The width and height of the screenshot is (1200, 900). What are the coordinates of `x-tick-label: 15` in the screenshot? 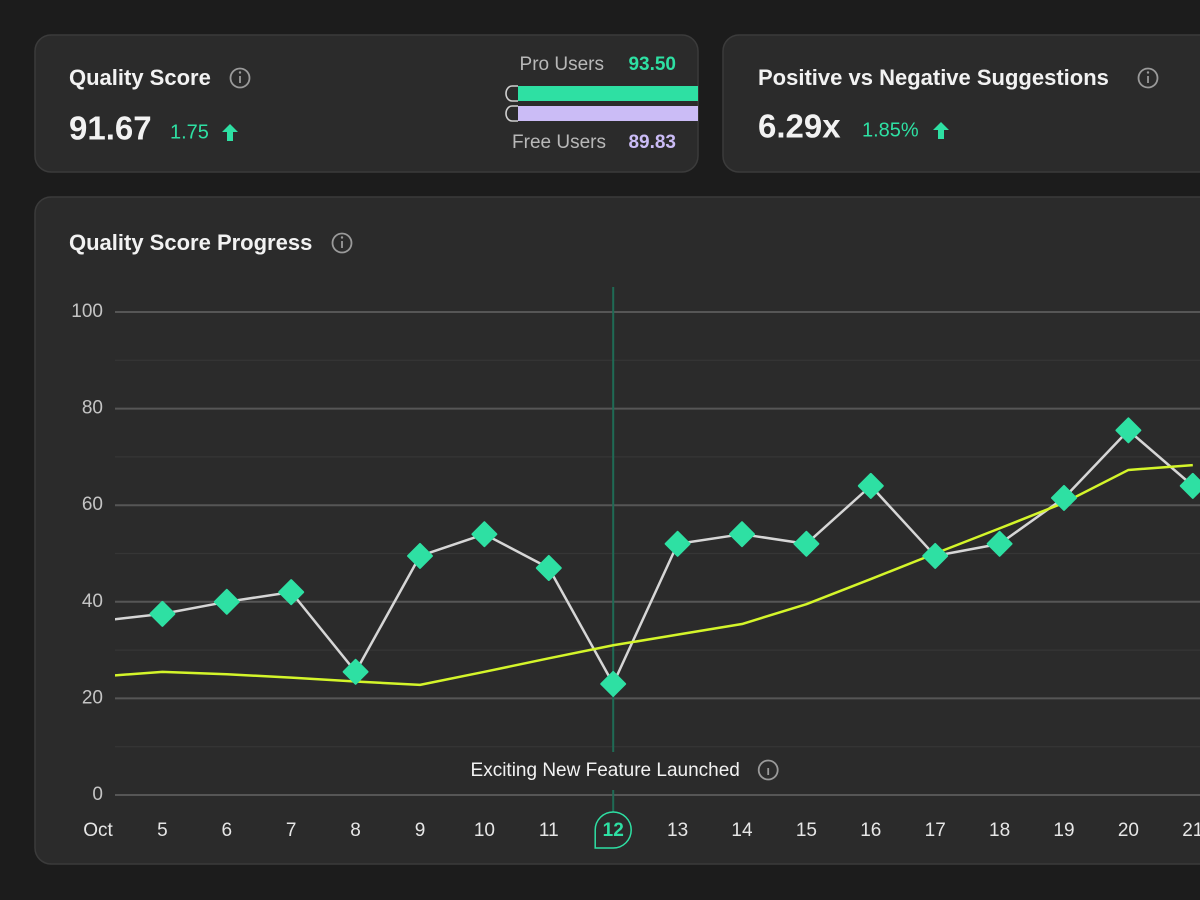 It's located at (806, 830).